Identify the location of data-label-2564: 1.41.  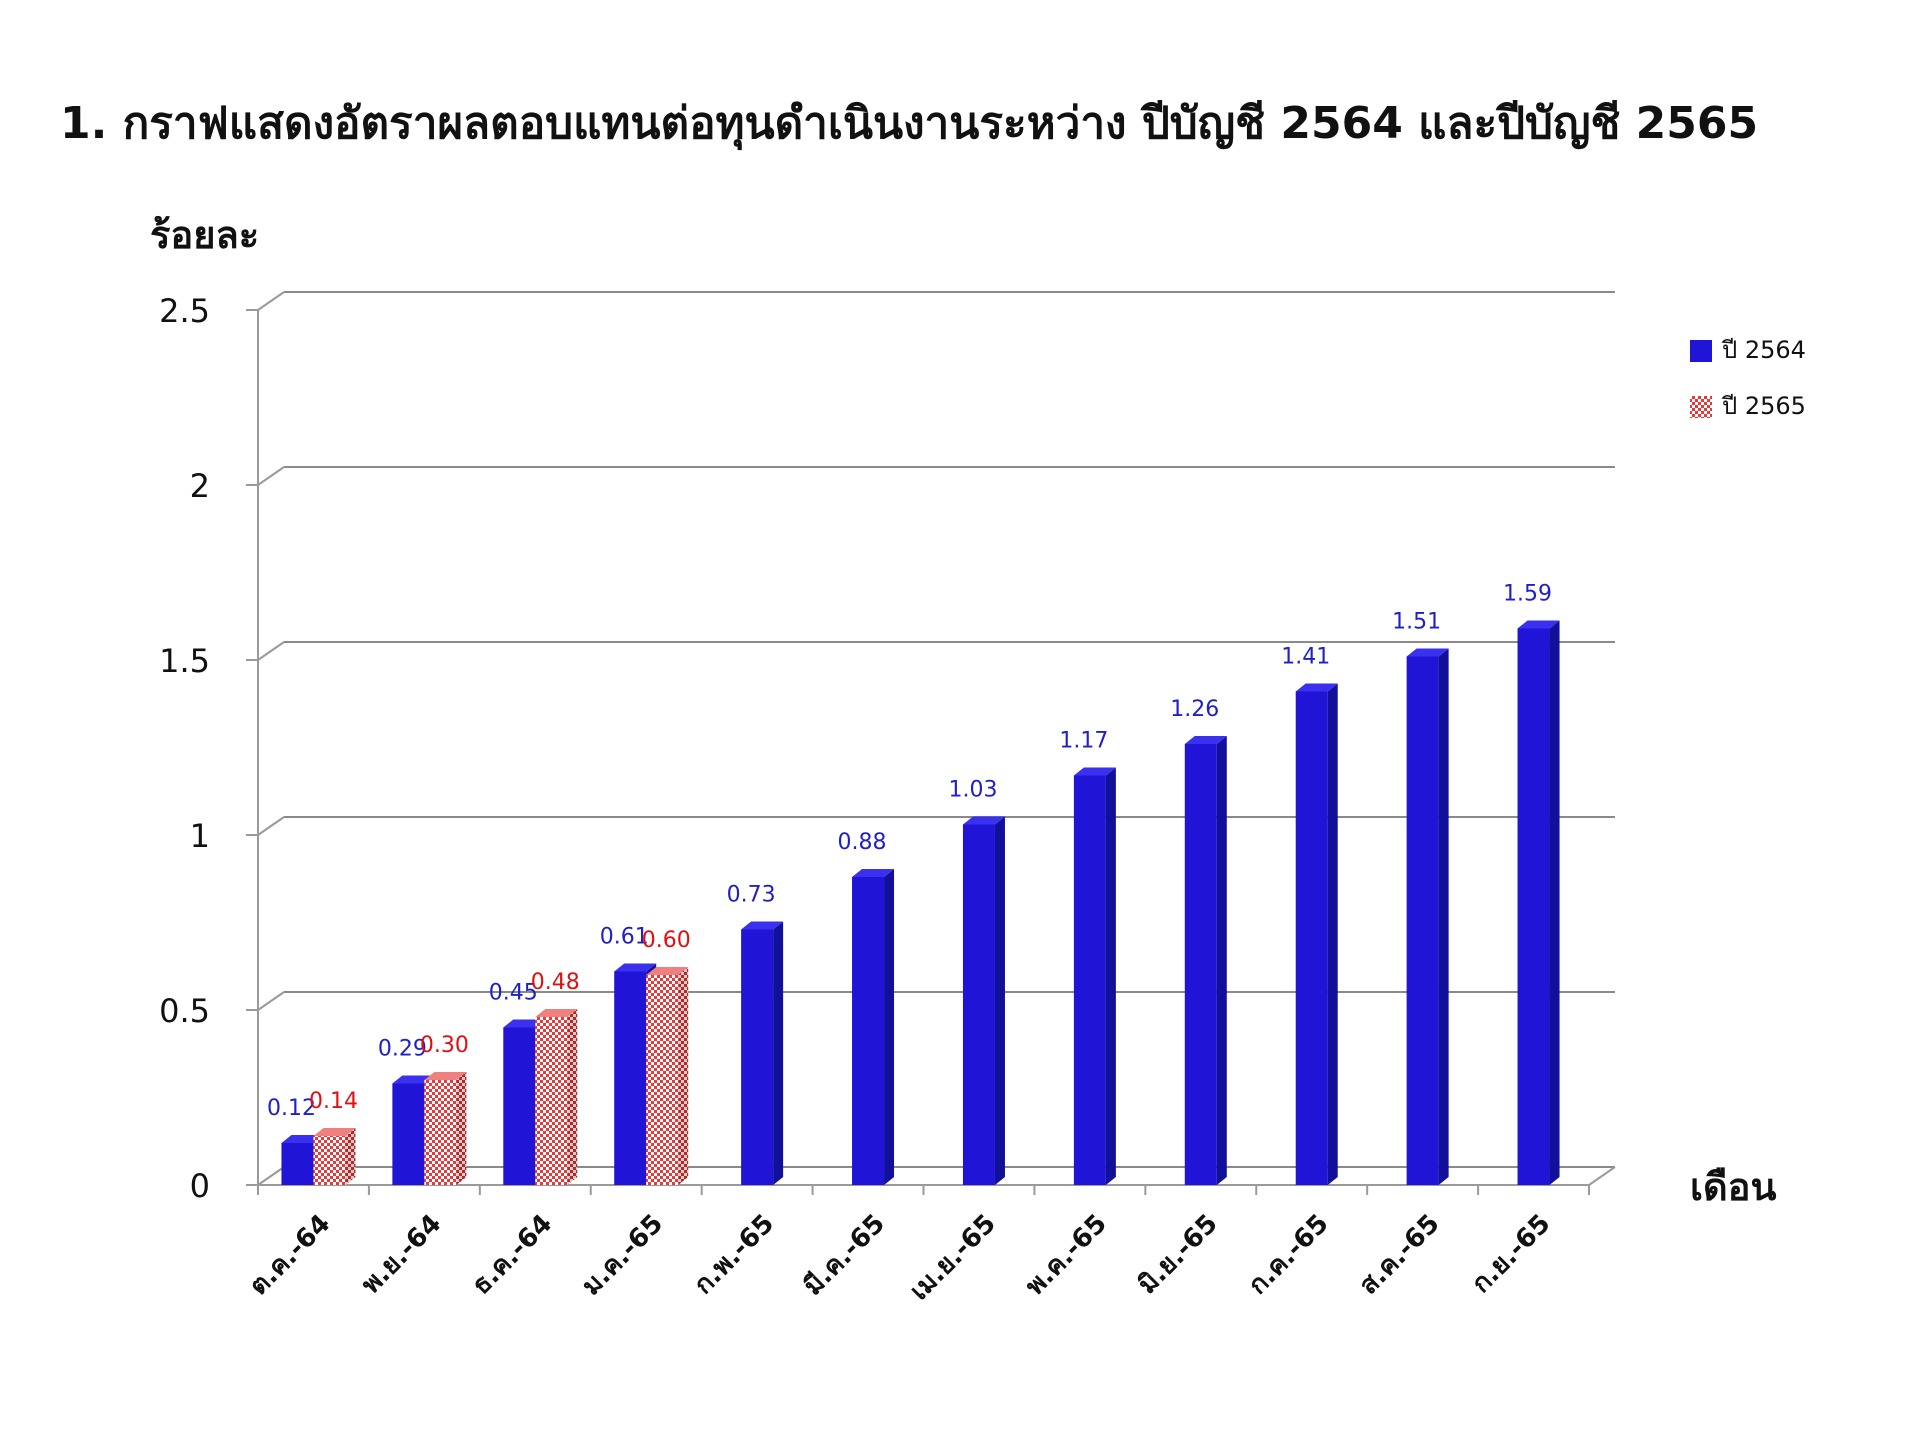
(1305, 657).